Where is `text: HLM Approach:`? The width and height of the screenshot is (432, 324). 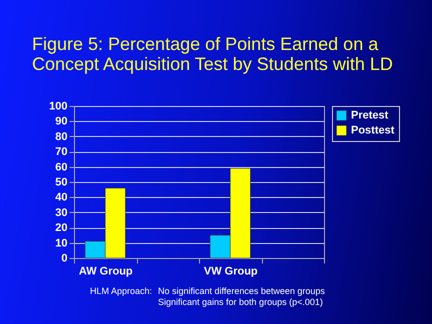 text: HLM Approach: is located at coordinates (121, 291).